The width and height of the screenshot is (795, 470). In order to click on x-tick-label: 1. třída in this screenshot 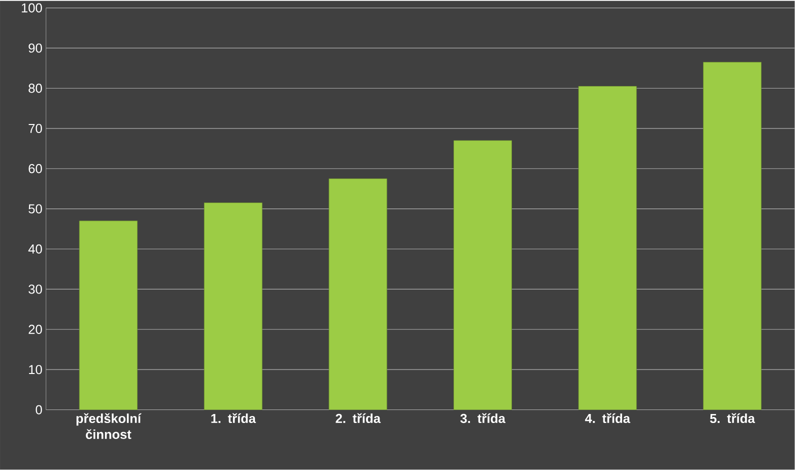, I will do `click(233, 418)`.